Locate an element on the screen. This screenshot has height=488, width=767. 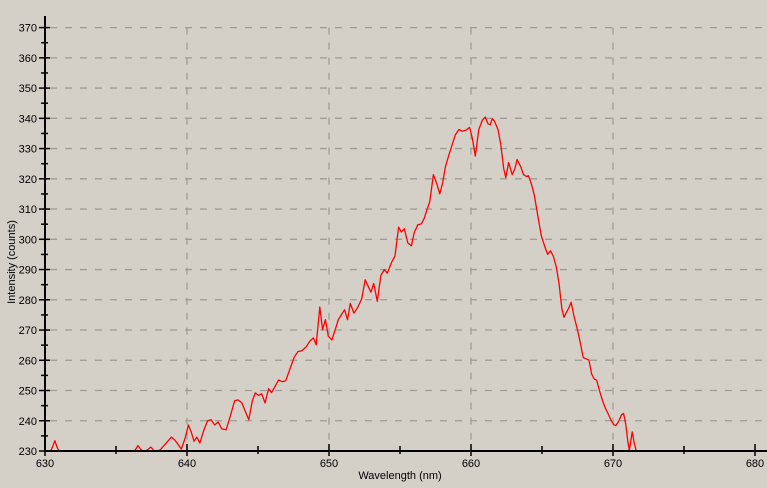
y-tick-label: 270 is located at coordinates (28, 331).